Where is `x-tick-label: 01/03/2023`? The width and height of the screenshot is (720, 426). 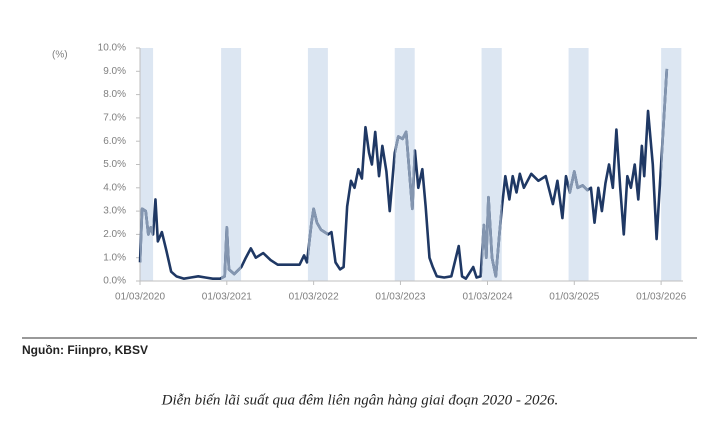 x-tick-label: 01/03/2023 is located at coordinates (400, 297).